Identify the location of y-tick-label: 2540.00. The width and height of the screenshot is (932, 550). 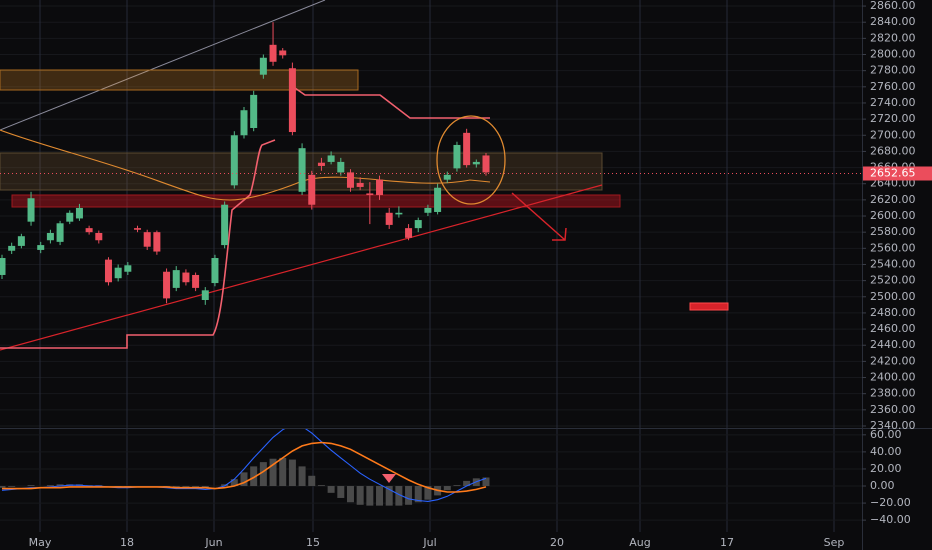
(893, 263).